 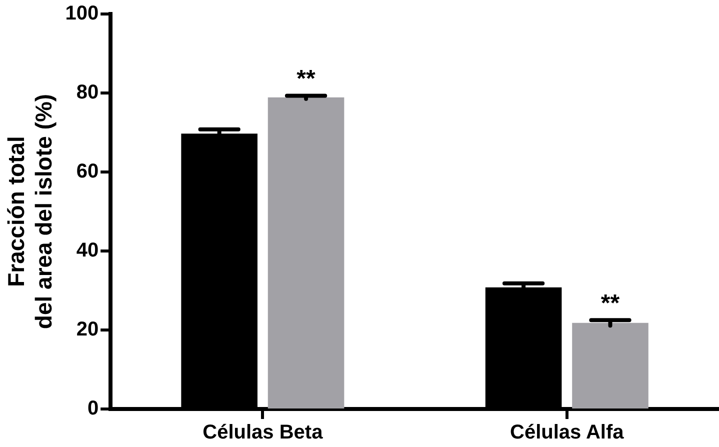 What do you see at coordinates (263, 433) in the screenshot?
I see `x-tick-label: Células Beta` at bounding box center [263, 433].